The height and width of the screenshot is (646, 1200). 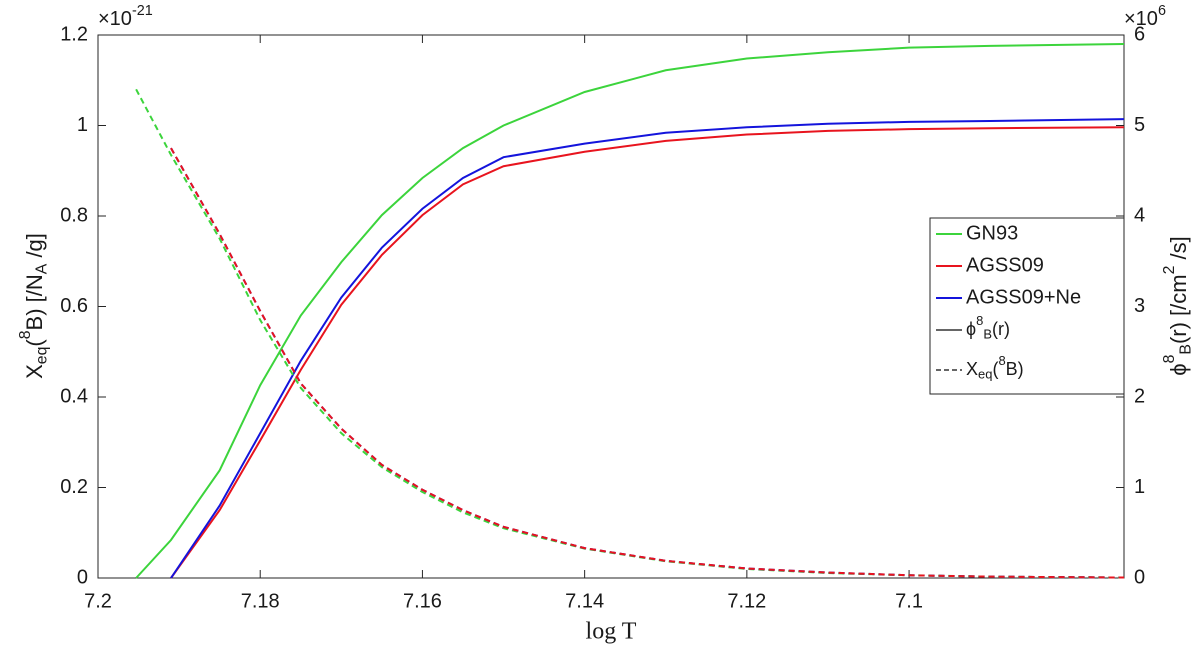 I want to click on y2-tick-label: 3, so click(x=1139, y=306).